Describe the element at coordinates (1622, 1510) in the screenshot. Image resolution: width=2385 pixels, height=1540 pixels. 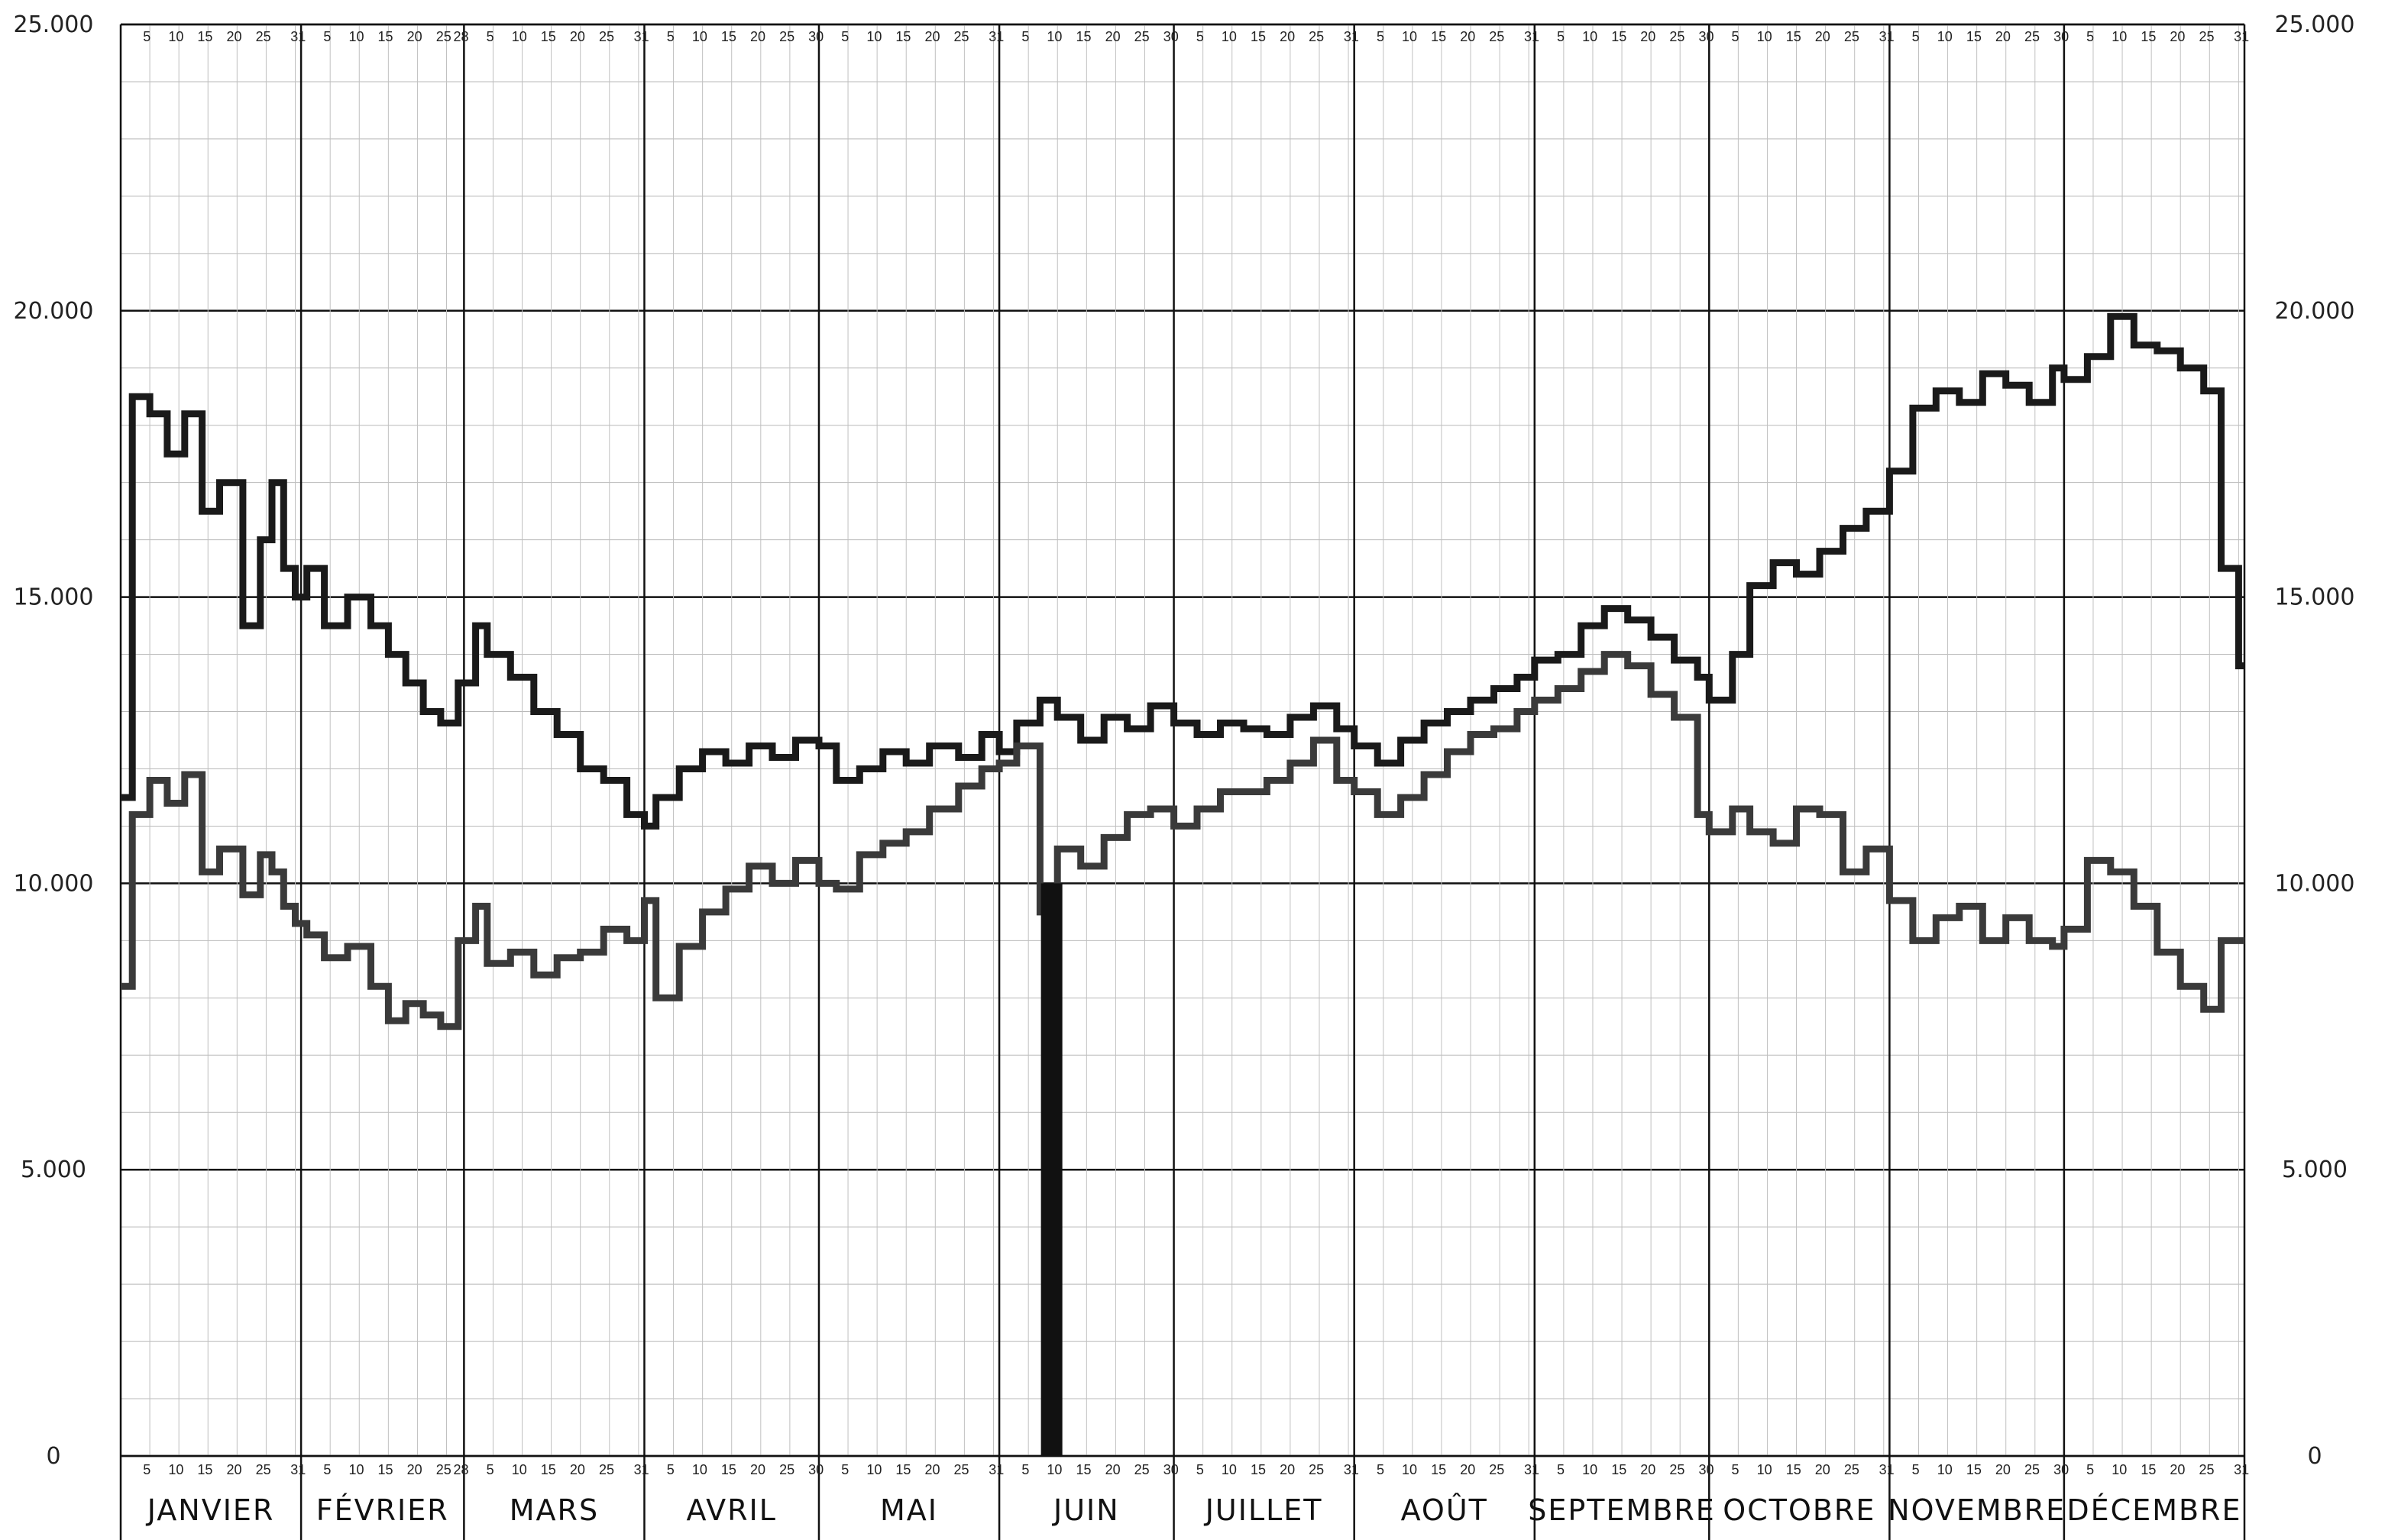
I see `month-label: SEPTEMBRE` at that location.